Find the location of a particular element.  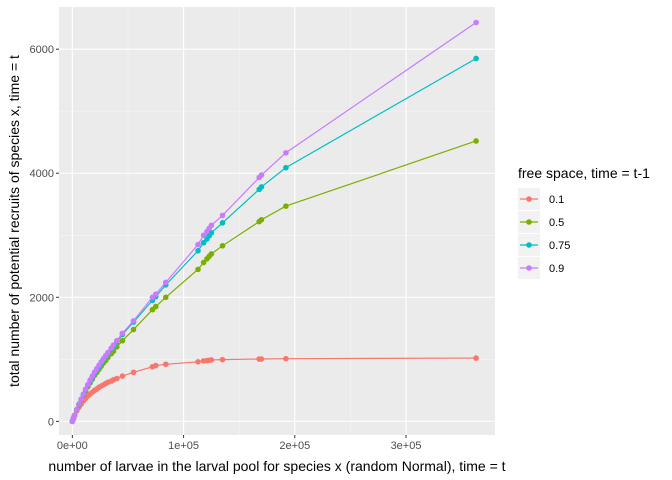

x-tick-label: 1e+05 is located at coordinates (183, 446).